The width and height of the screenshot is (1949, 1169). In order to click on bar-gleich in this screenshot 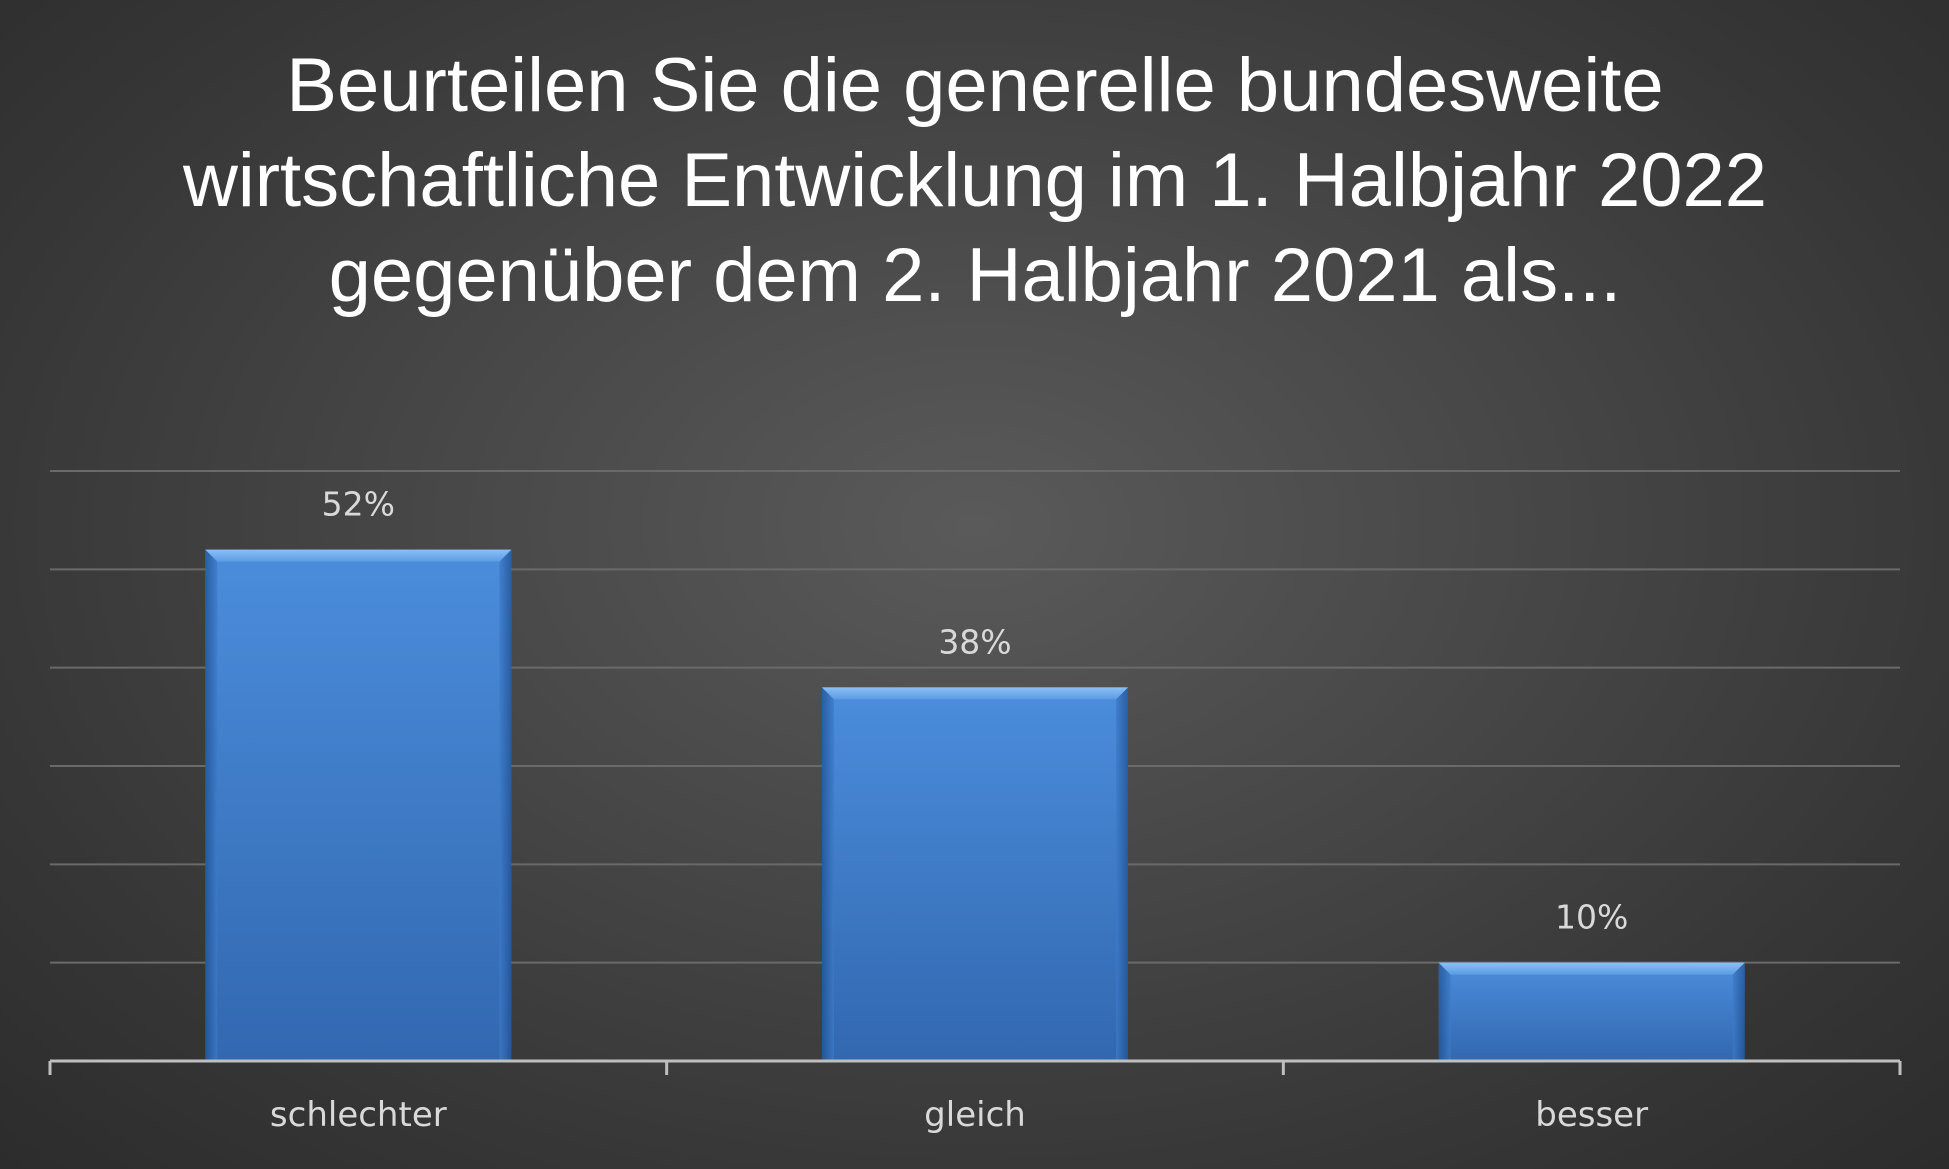, I will do `click(975, 874)`.